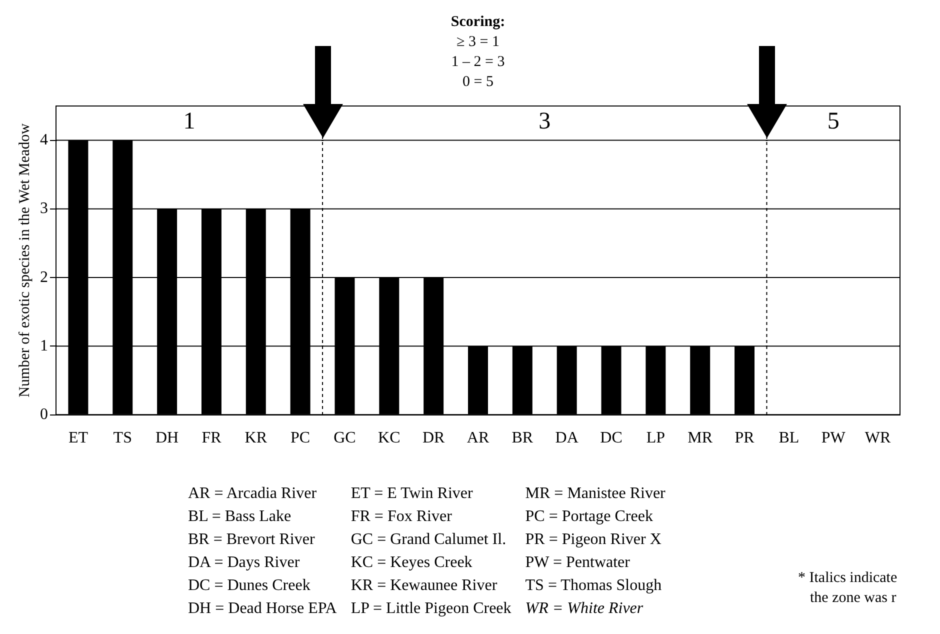 This screenshot has height=634, width=940. Describe the element at coordinates (389, 438) in the screenshot. I see `x-tick-label: KC` at that location.